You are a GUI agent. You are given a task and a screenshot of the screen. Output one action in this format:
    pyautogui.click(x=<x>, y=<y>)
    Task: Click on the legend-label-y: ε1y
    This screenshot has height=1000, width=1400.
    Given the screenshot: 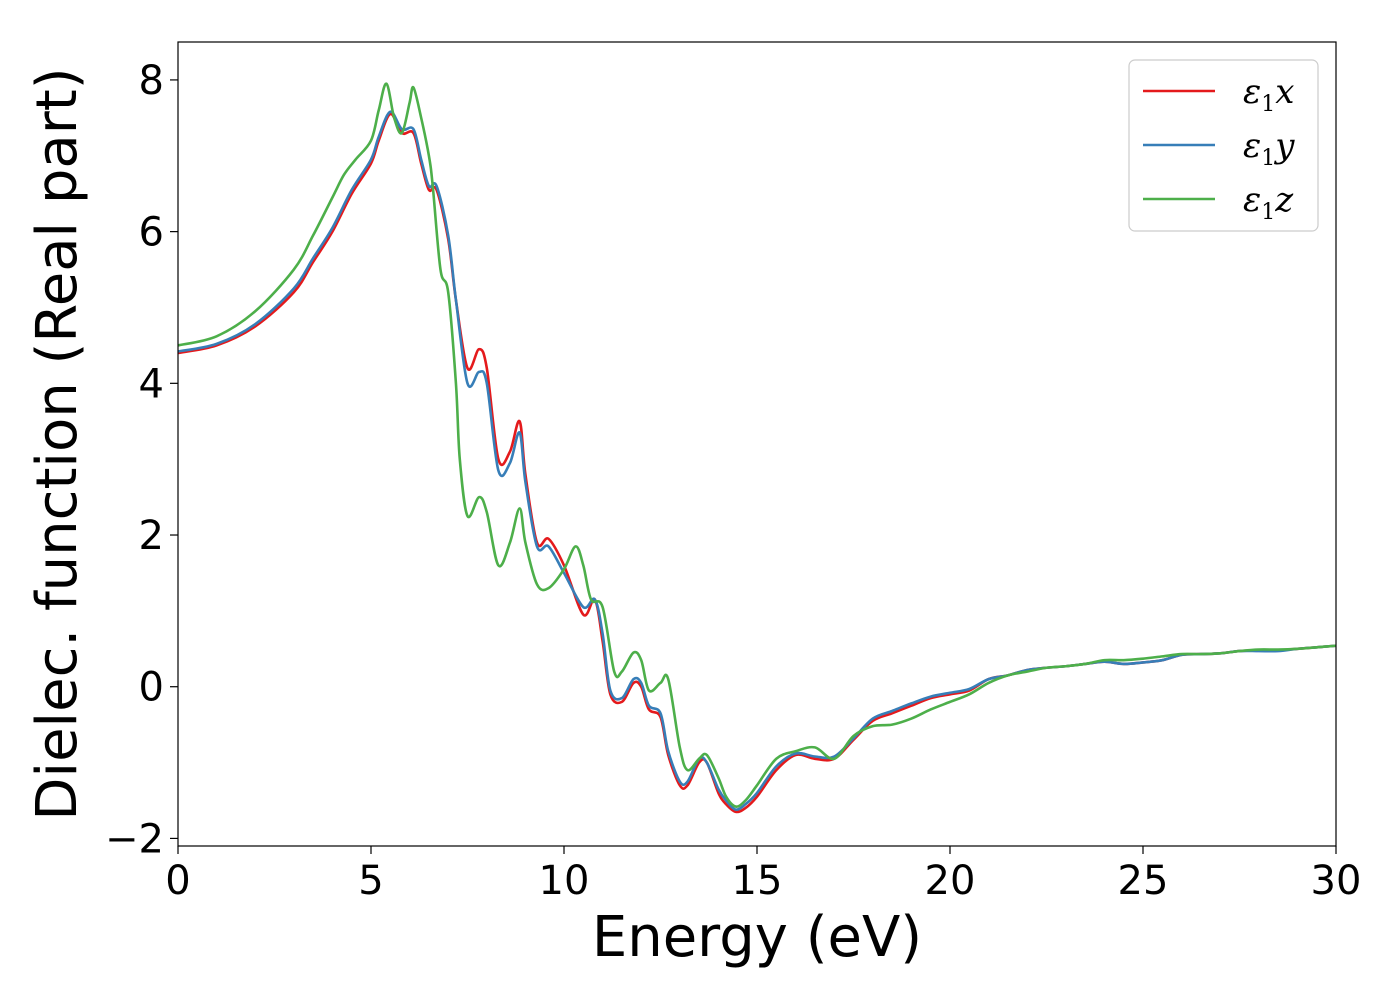 What is the action you would take?
    pyautogui.click(x=1269, y=148)
    